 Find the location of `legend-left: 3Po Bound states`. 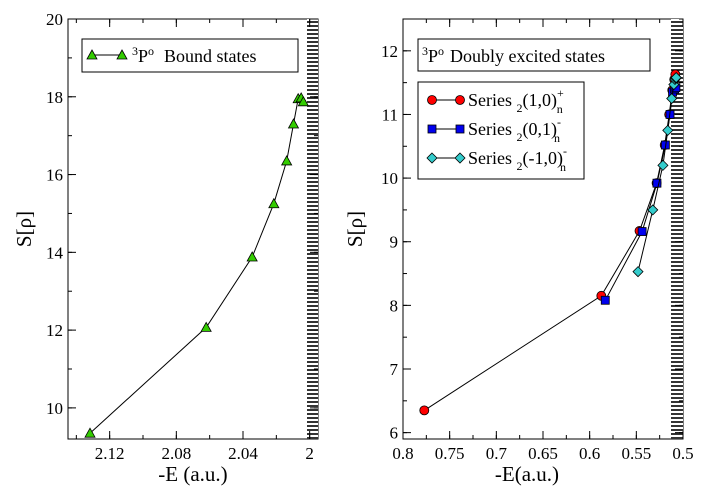

legend-left: 3Po Bound states is located at coordinates (190, 55).